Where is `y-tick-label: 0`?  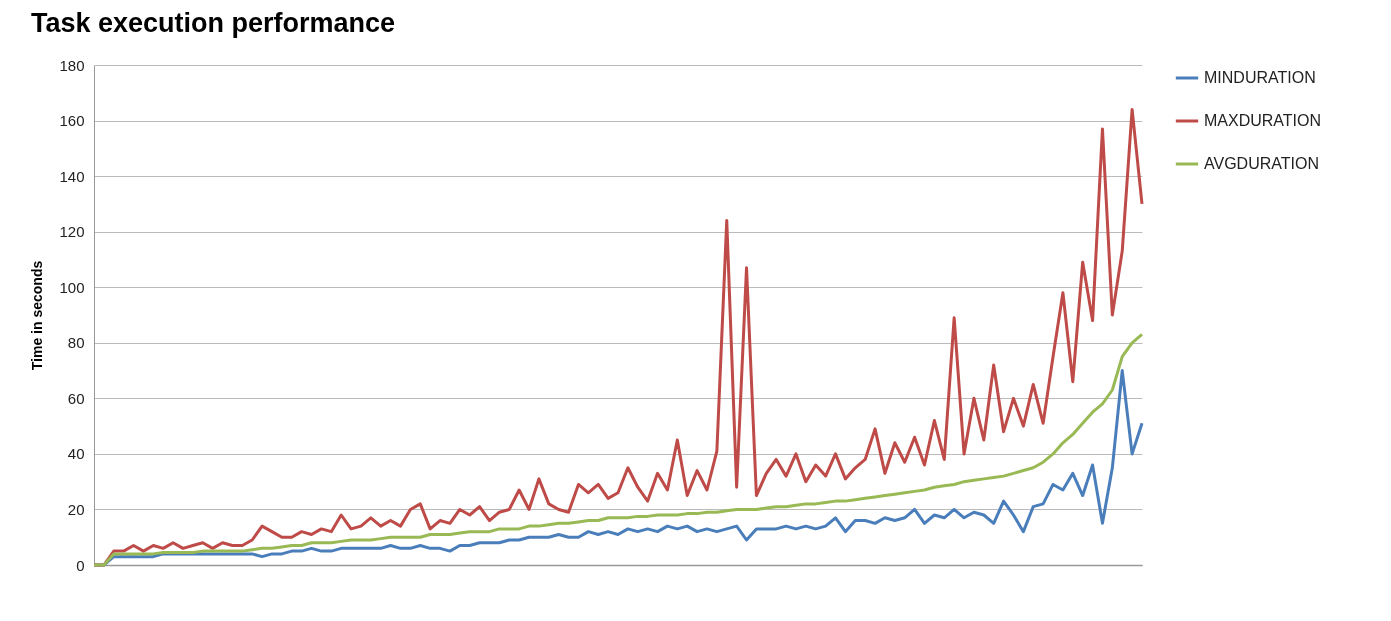 y-tick-label: 0 is located at coordinates (80, 565).